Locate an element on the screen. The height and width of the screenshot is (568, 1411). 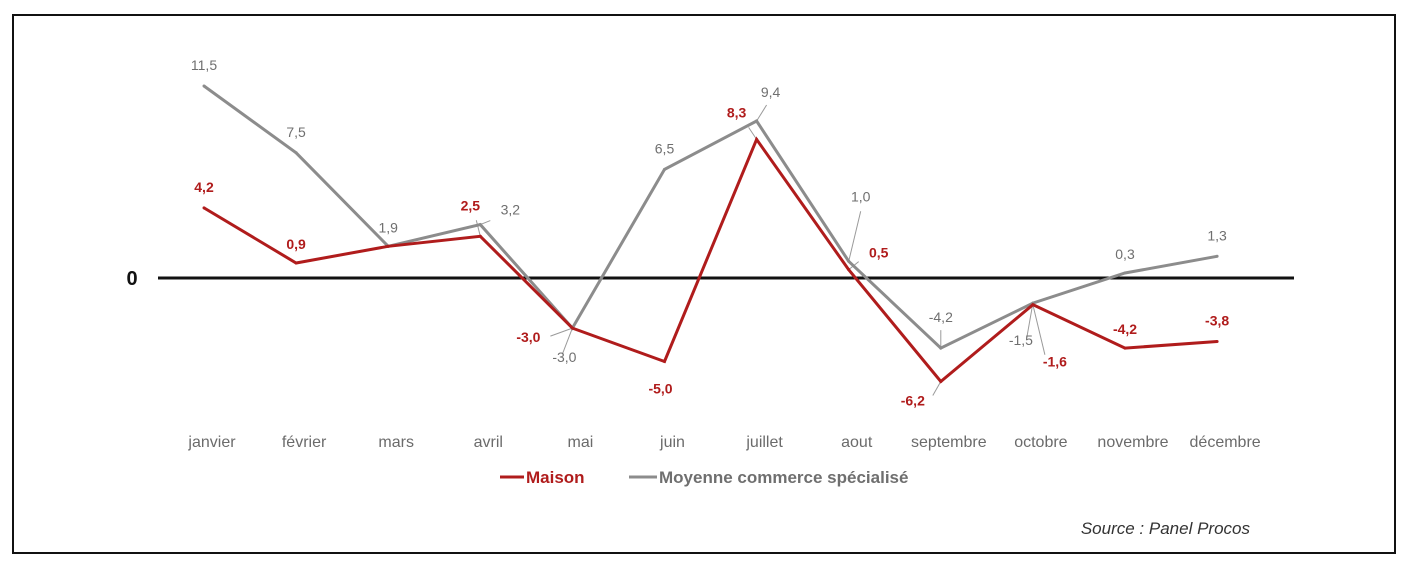
axis-layer: 0 is located at coordinates (710, 279).